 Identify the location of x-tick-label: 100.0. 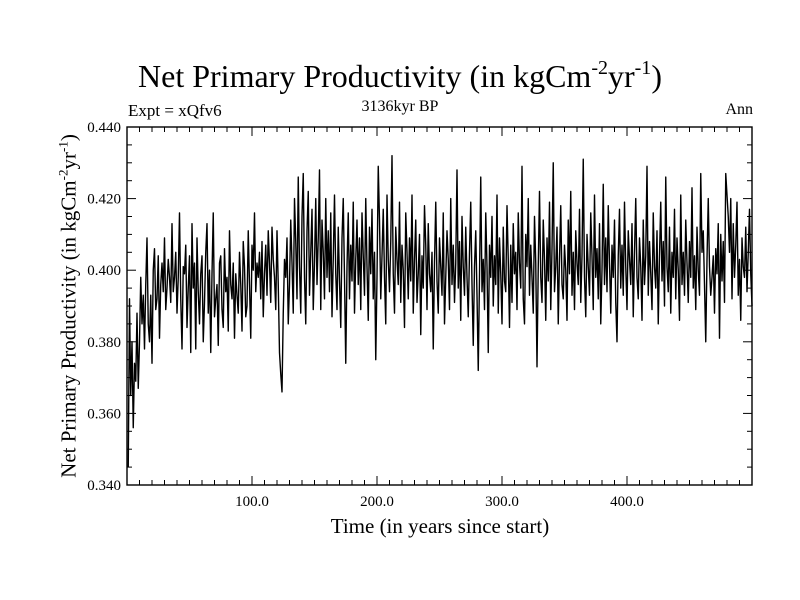
(252, 502).